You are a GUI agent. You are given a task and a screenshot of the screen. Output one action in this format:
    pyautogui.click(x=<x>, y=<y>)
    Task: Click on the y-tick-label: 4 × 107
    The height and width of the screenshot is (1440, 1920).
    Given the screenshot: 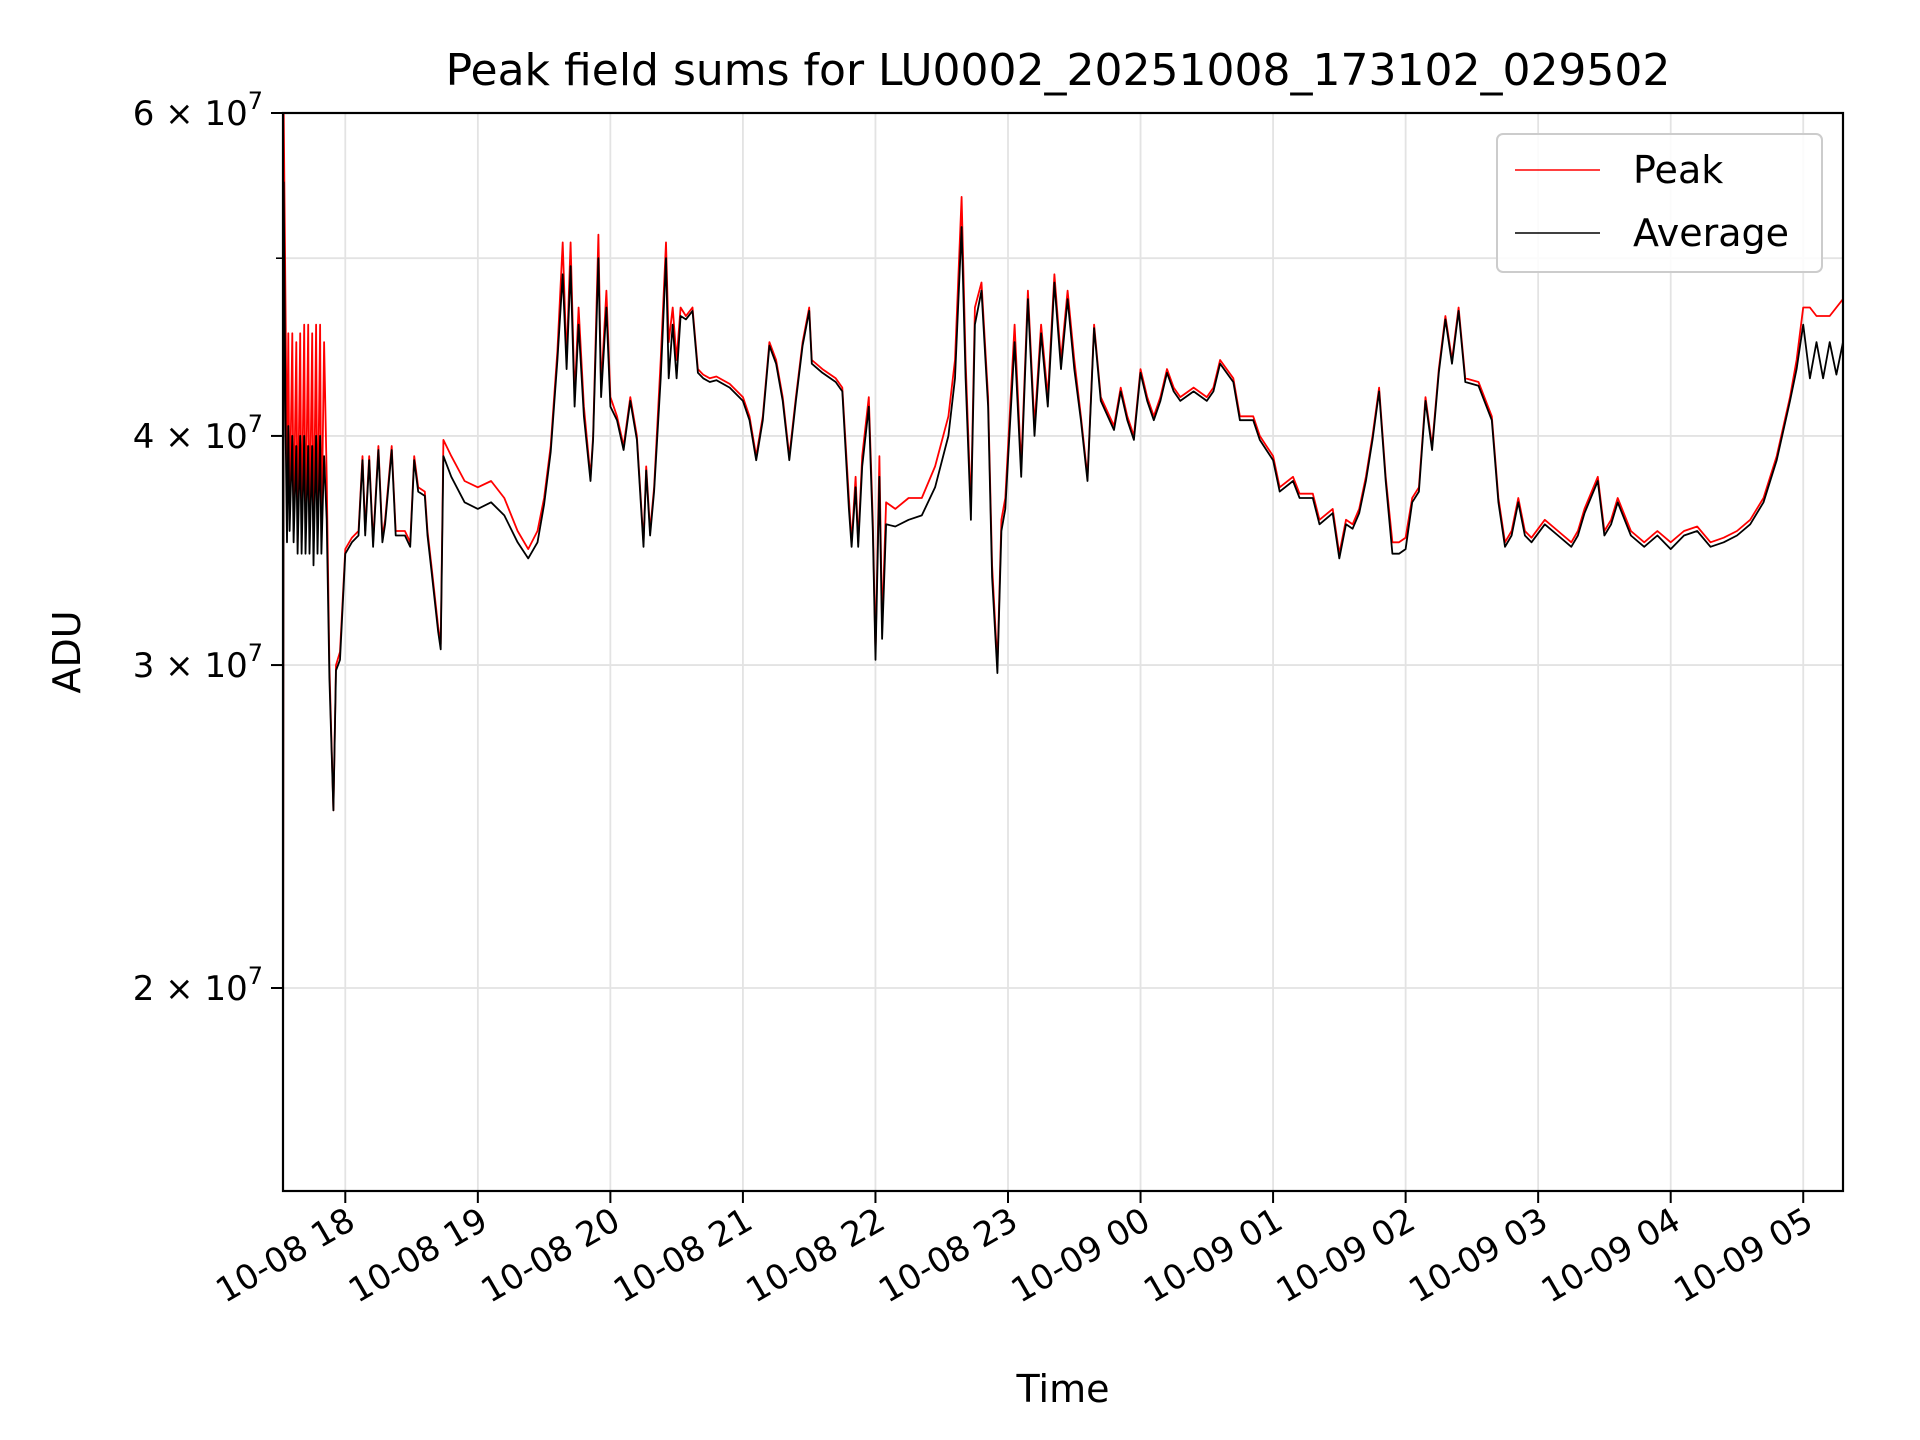 What is the action you would take?
    pyautogui.click(x=198, y=433)
    